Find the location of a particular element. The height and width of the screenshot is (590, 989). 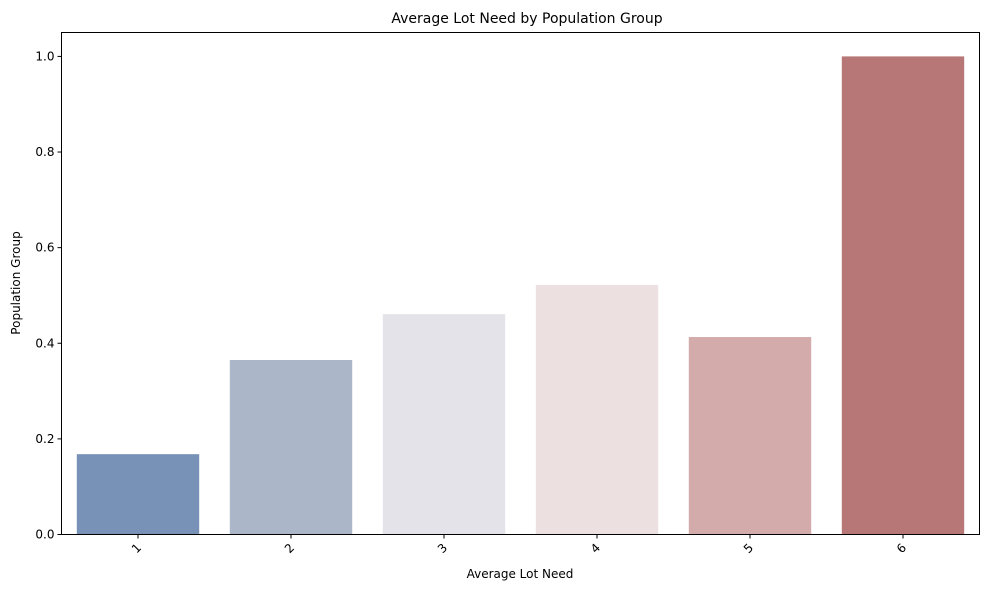

y-tick-label: 0.2 is located at coordinates (44, 439).